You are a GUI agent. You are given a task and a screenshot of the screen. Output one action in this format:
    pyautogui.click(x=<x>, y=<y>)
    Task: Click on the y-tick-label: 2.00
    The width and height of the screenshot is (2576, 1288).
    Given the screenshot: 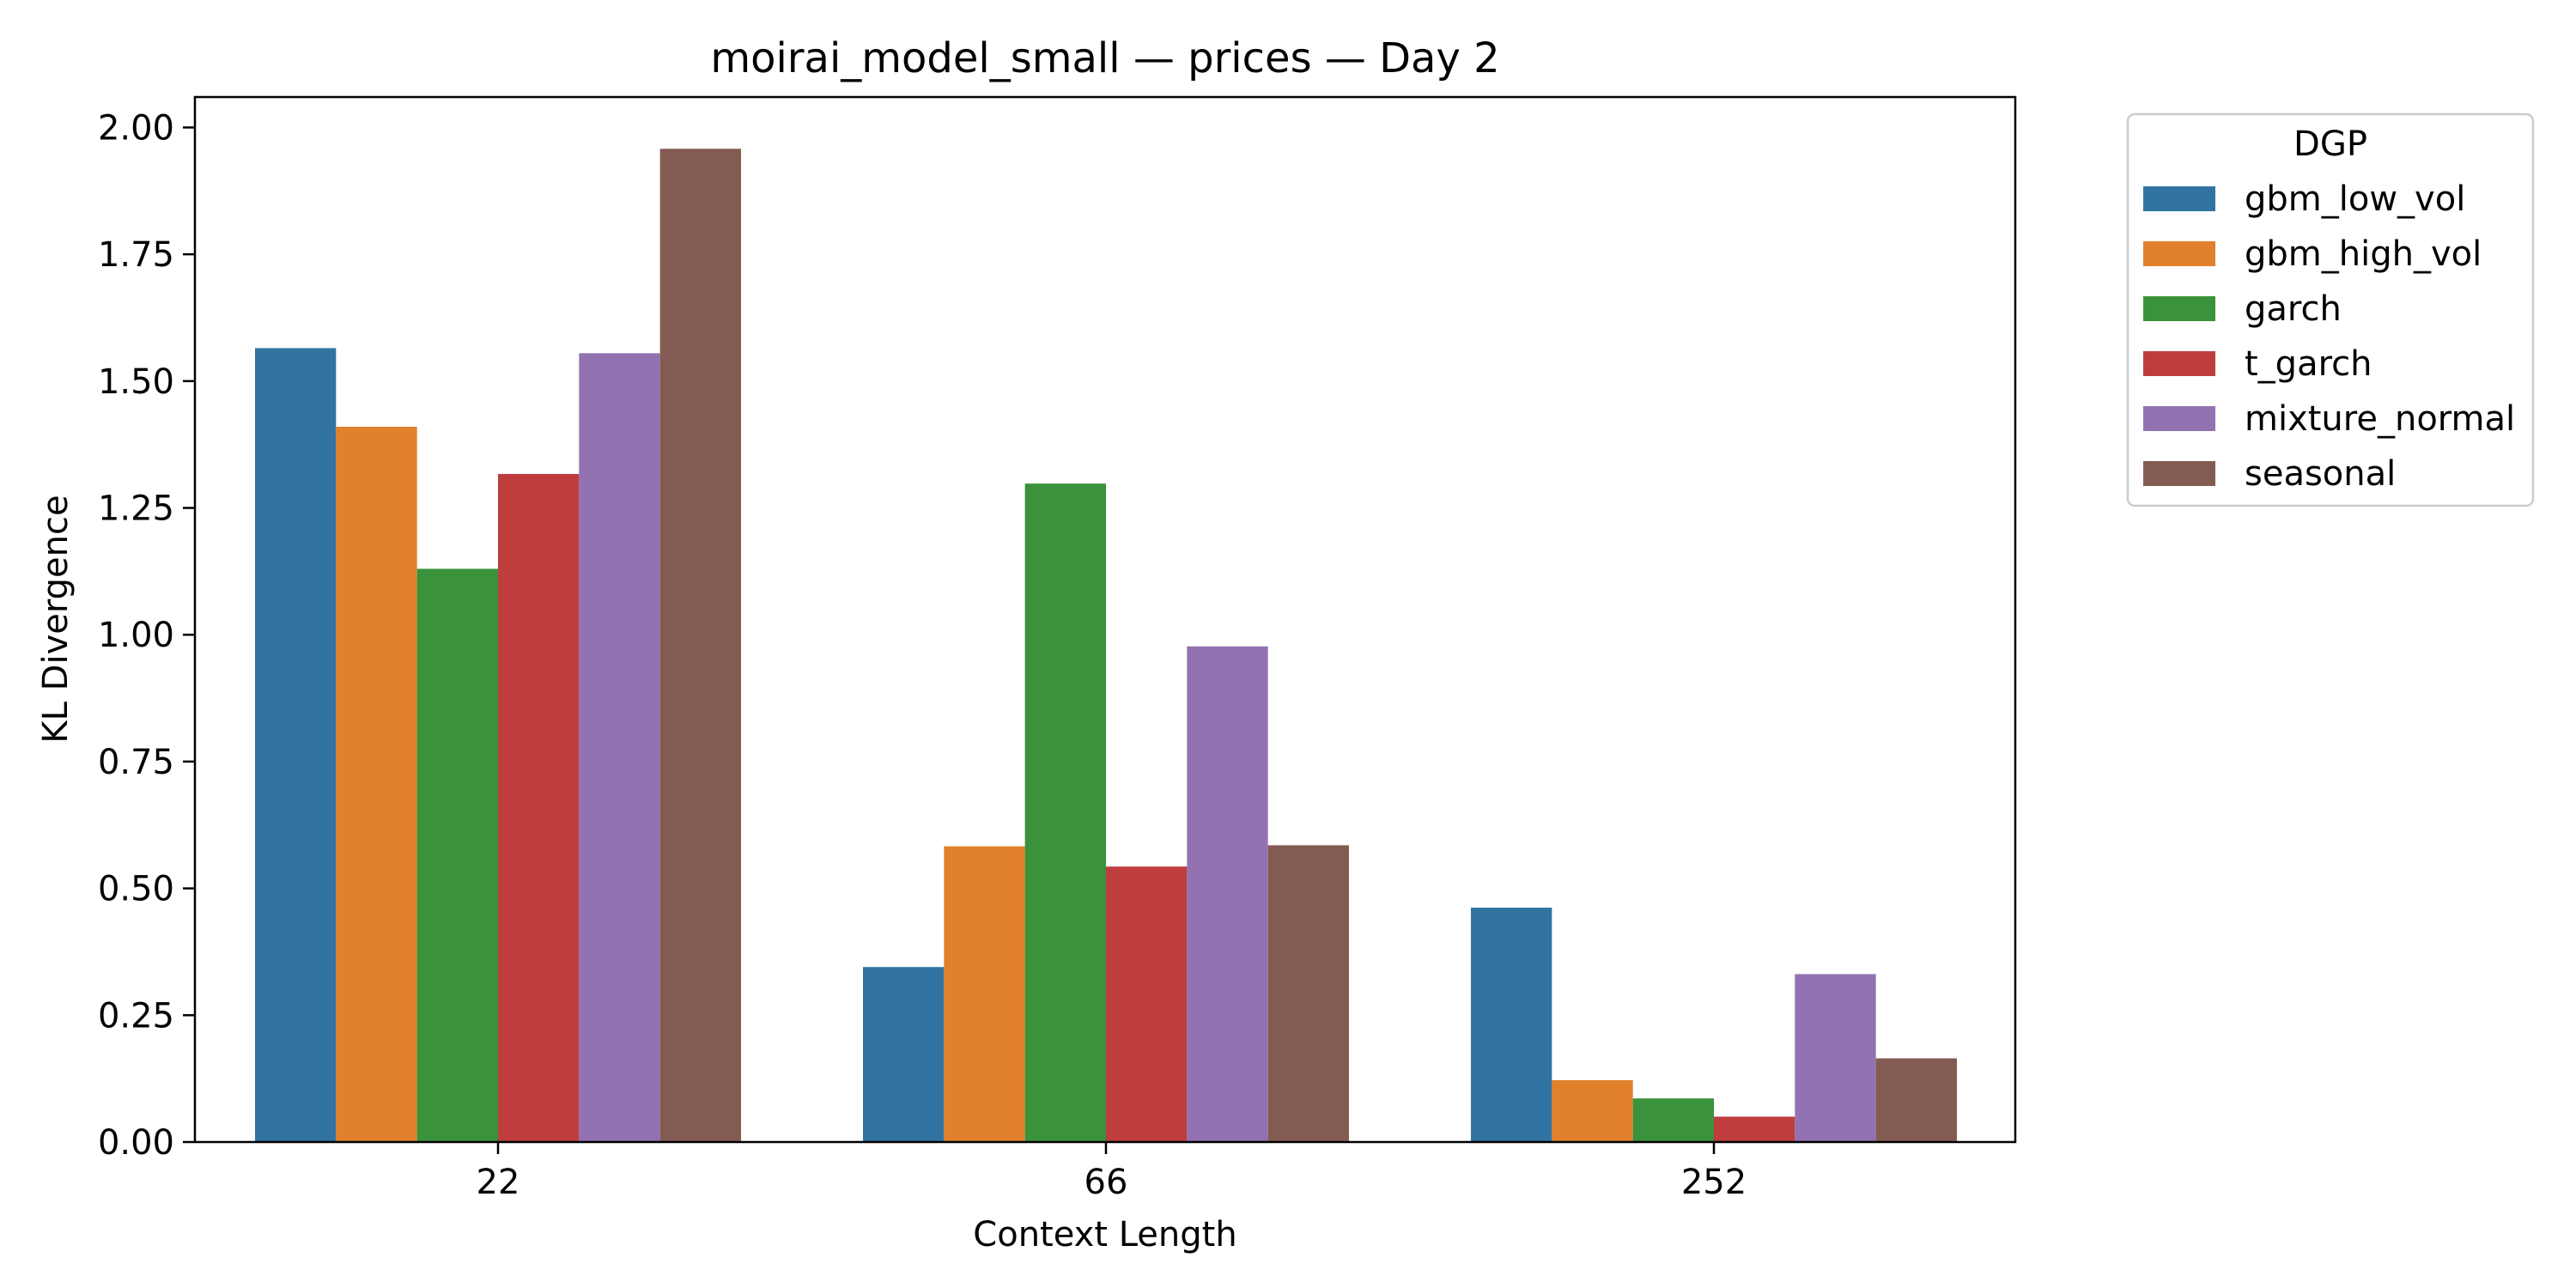 What is the action you would take?
    pyautogui.click(x=136, y=128)
    